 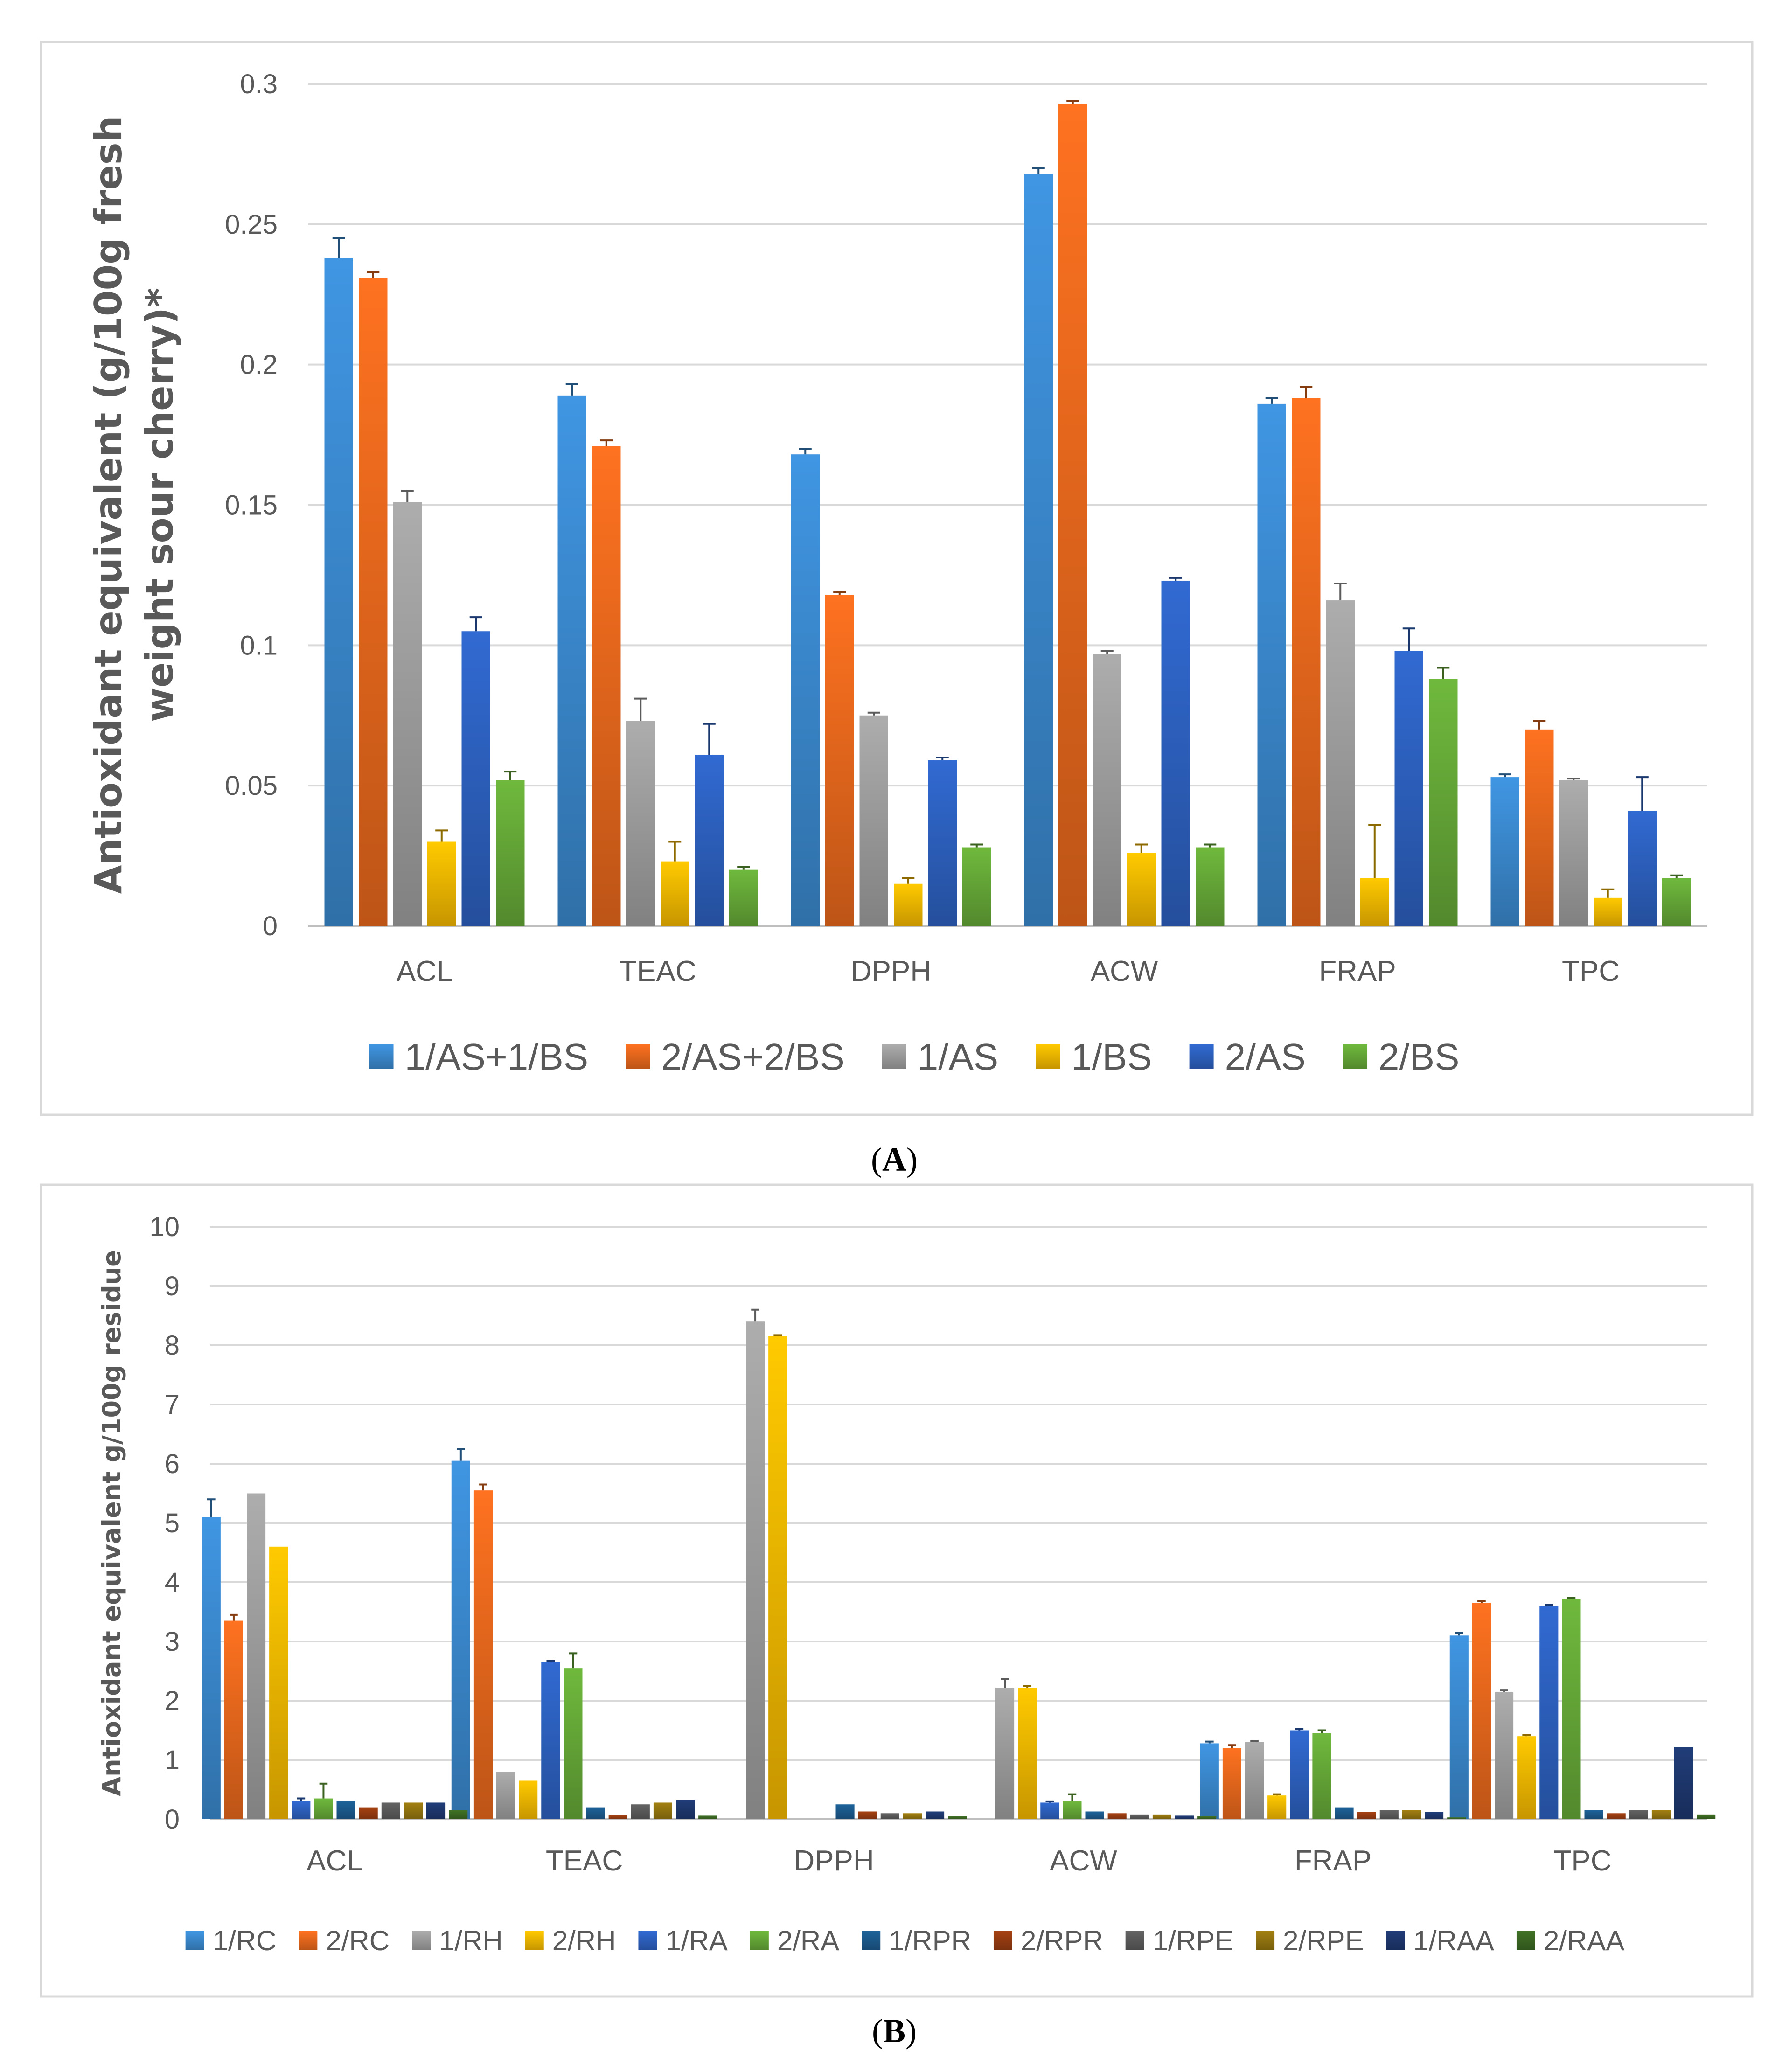 What do you see at coordinates (1584, 1941) in the screenshot?
I see `legend-label: 2/RAA` at bounding box center [1584, 1941].